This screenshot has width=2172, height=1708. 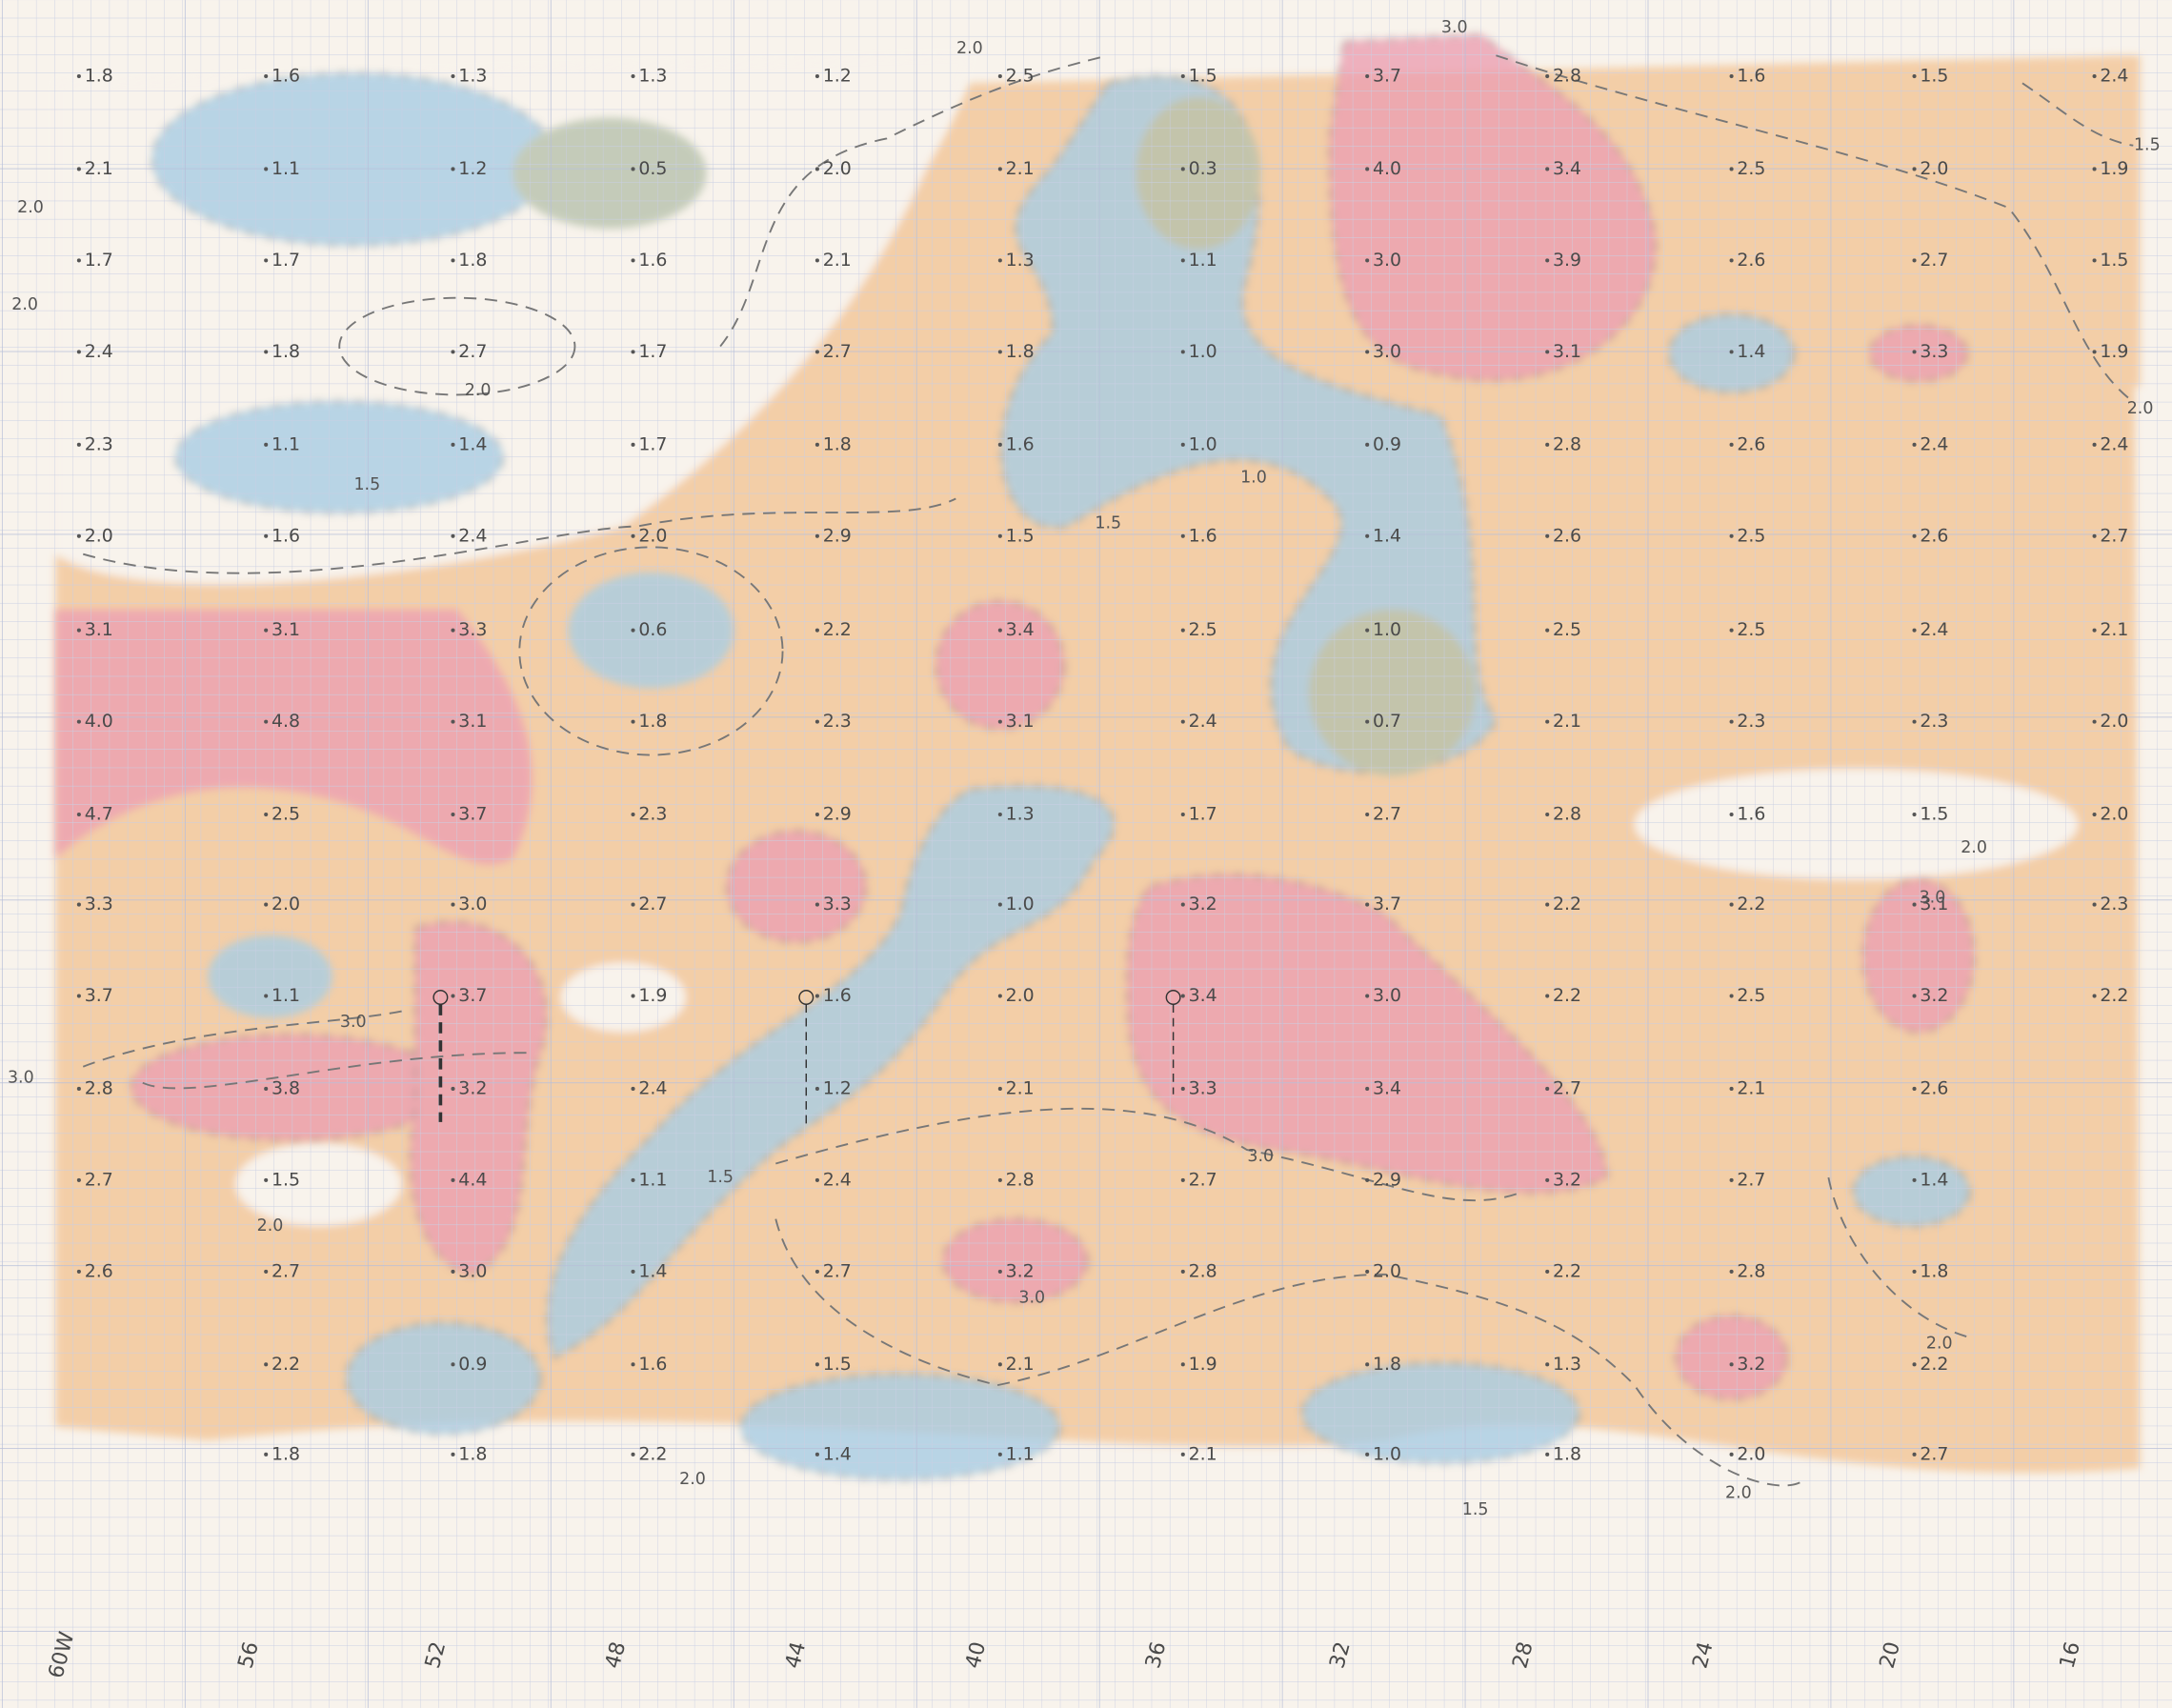 I want to click on value-label: 0.9, so click(x=1387, y=444).